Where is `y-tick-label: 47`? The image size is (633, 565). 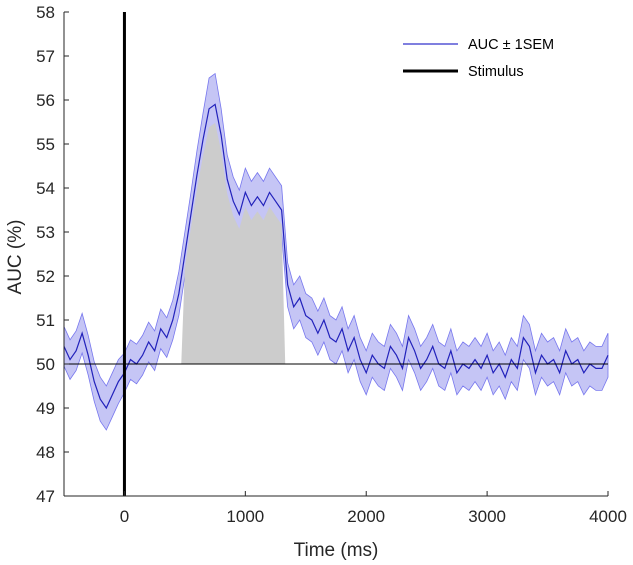
y-tick-label: 47 is located at coordinates (45, 496).